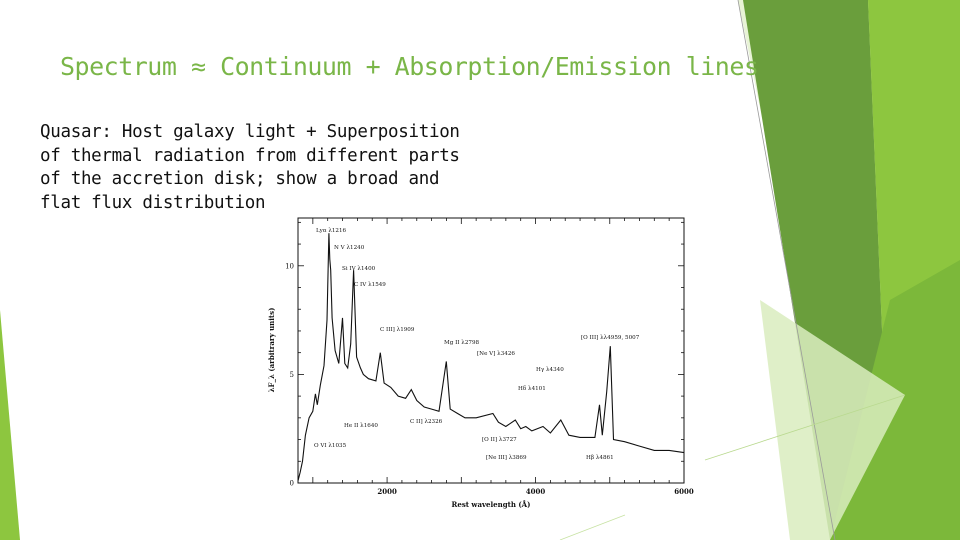 This screenshot has height=540, width=960. I want to click on y-tick-label: 5, so click(292, 375).